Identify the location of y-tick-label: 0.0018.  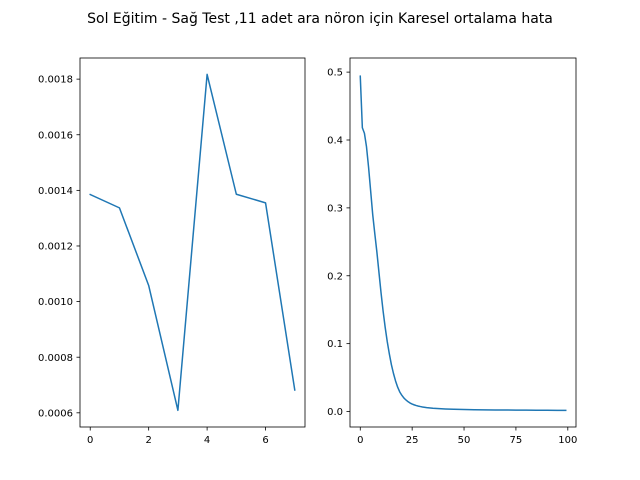
(55, 80).